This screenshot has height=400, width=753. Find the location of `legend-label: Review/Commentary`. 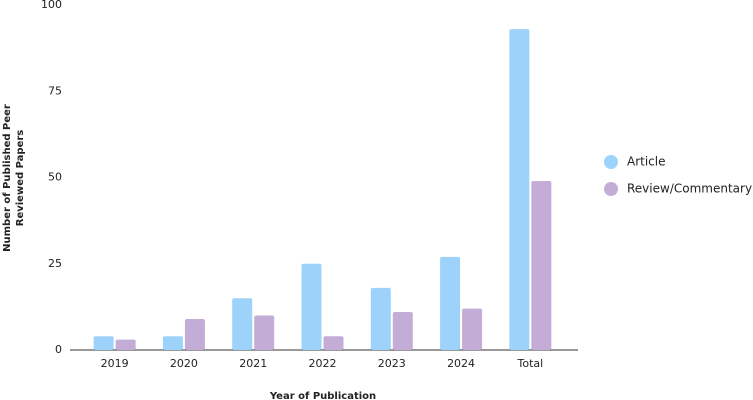

legend-label: Review/Commentary is located at coordinates (689, 189).